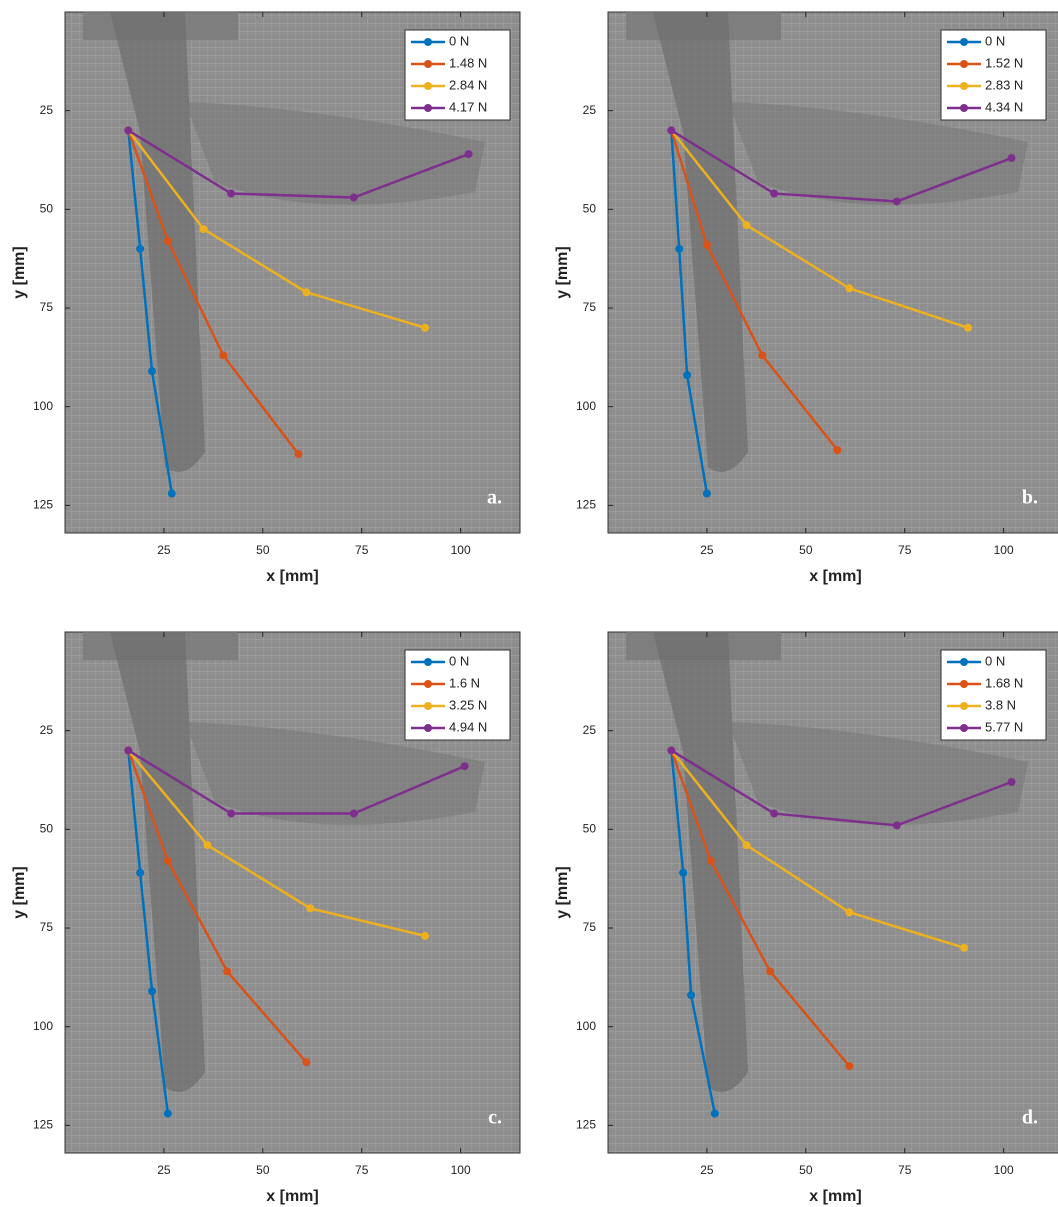  Describe the element at coordinates (461, 550) in the screenshot. I see `x-tick-label: 100` at that location.